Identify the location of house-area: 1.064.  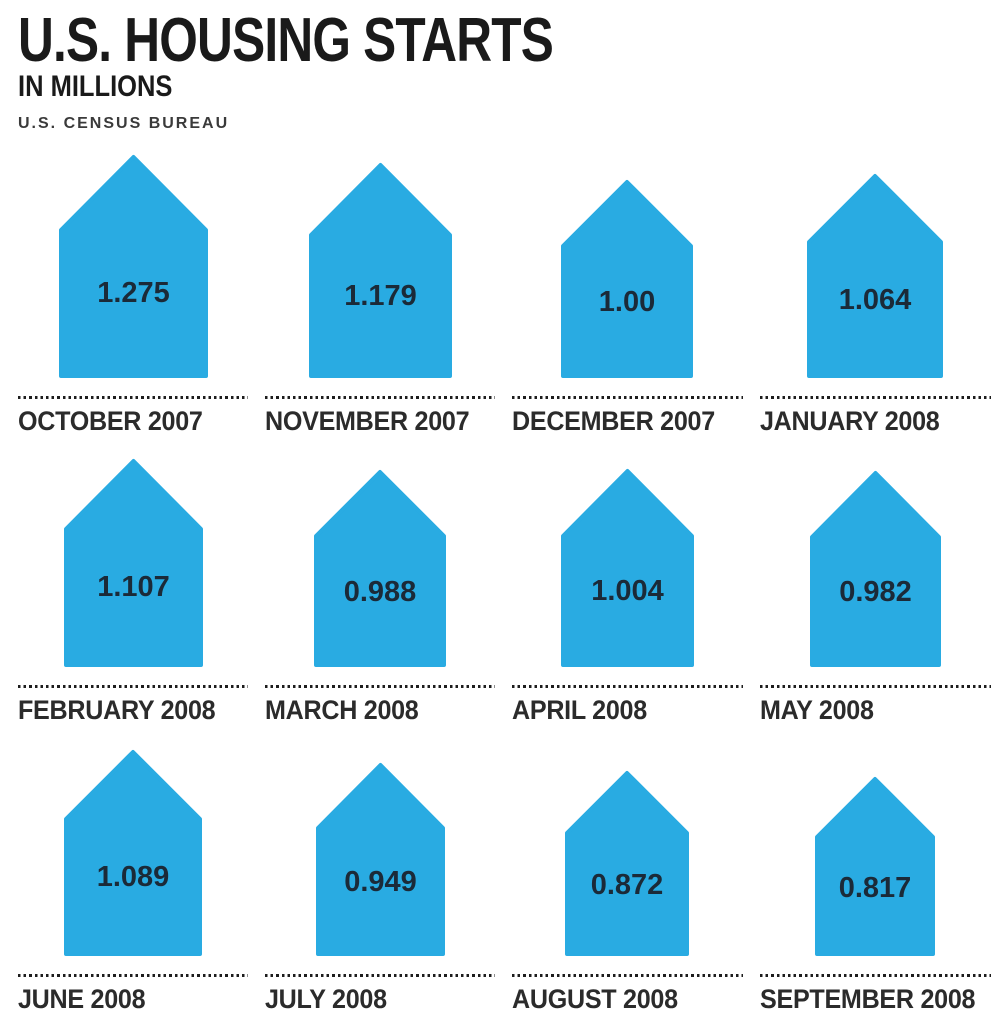
(875, 268).